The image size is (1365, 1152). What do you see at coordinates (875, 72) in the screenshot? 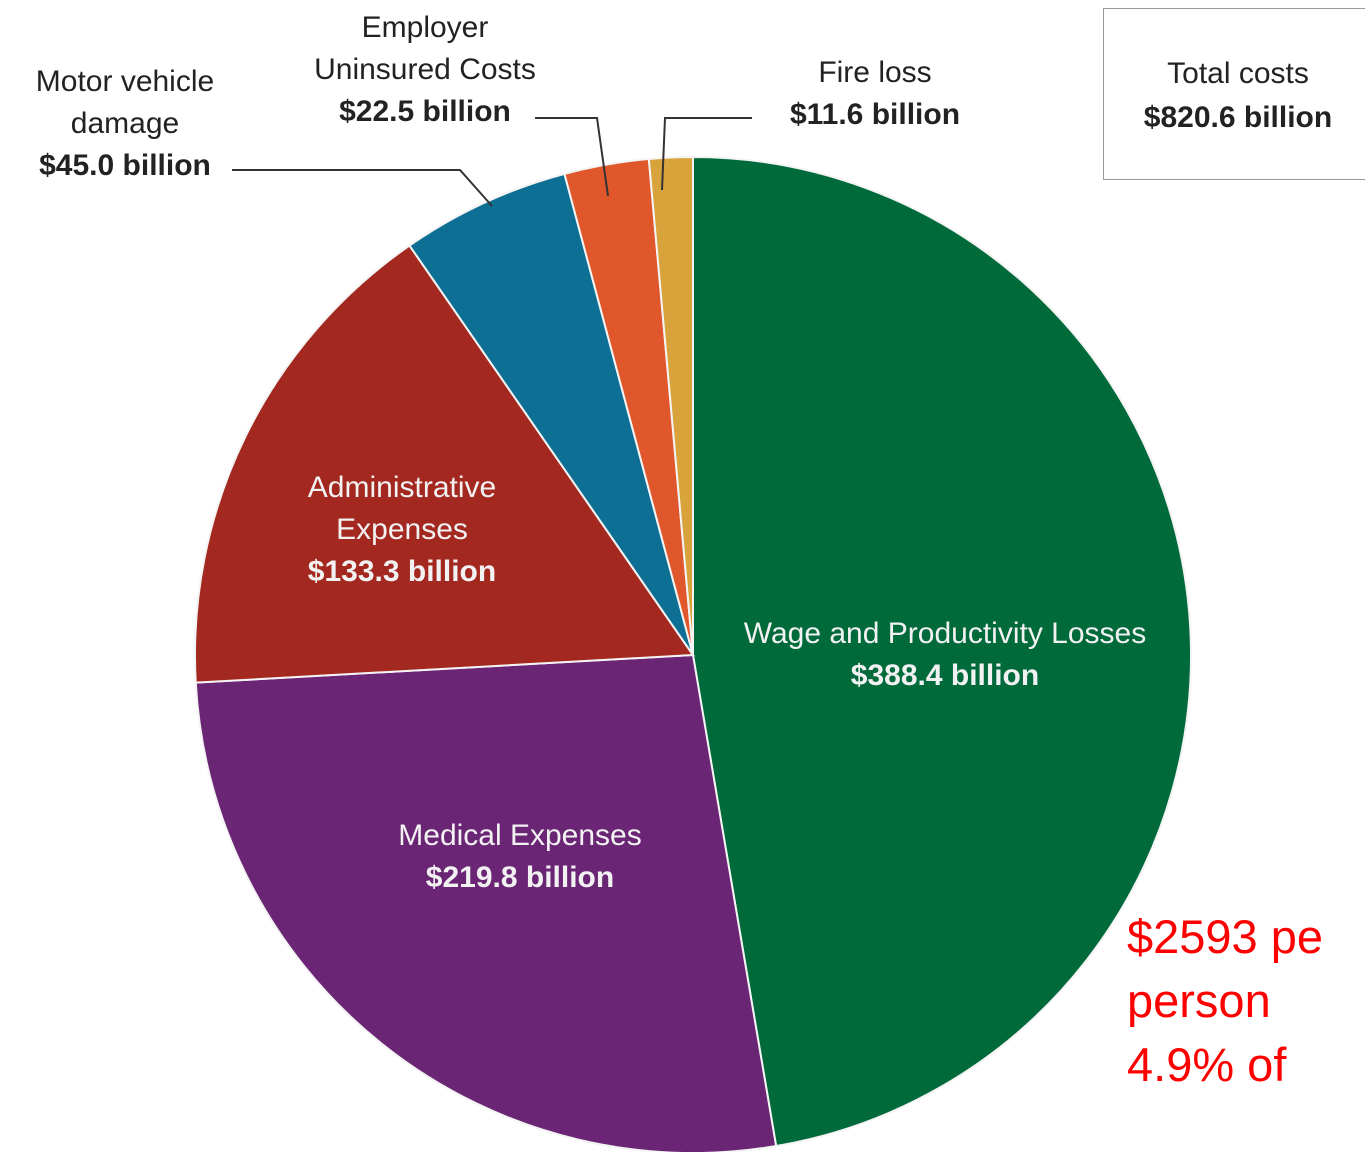
I see `category-label: Fire loss` at bounding box center [875, 72].